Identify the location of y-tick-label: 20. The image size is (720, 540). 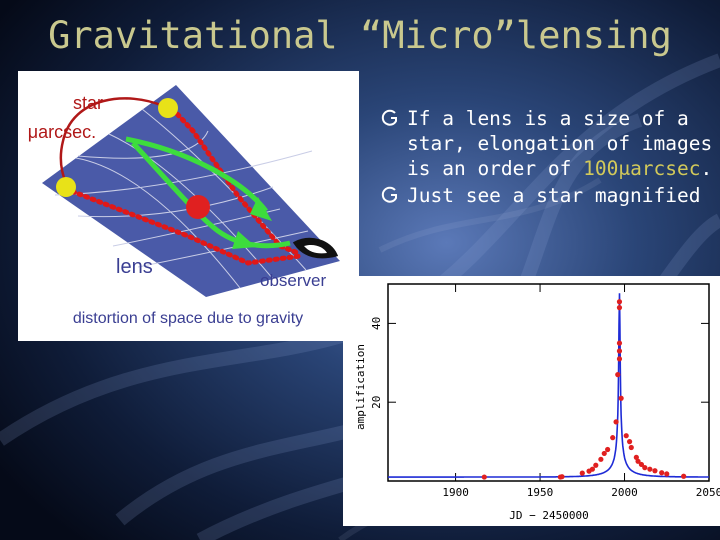
(376, 402).